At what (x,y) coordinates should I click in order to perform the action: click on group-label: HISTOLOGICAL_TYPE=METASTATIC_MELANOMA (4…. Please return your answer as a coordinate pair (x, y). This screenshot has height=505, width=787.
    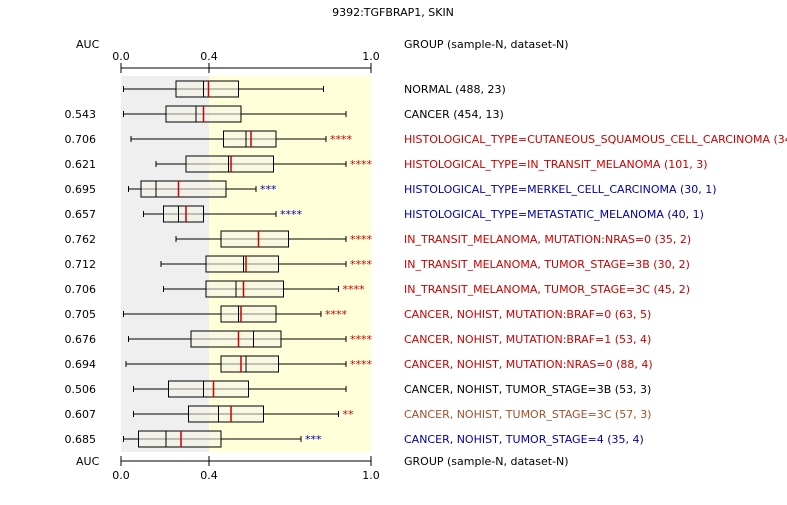
    Looking at the image, I should click on (554, 214).